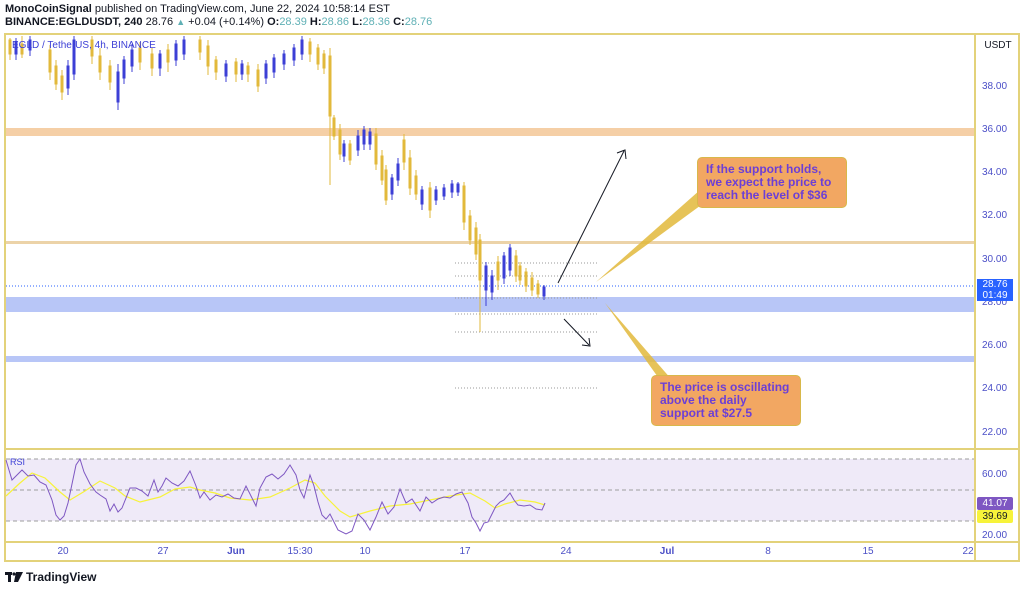 This screenshot has width=1024, height=590. What do you see at coordinates (512, 449) in the screenshot?
I see `rsi-pane-divider` at bounding box center [512, 449].